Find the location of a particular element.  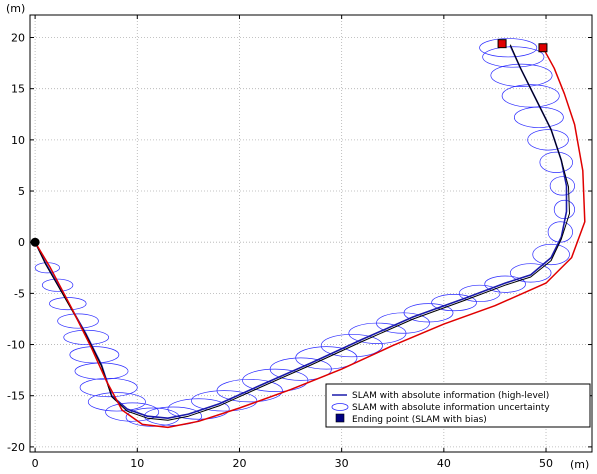

y-tick-label: -10 is located at coordinates (16, 345).